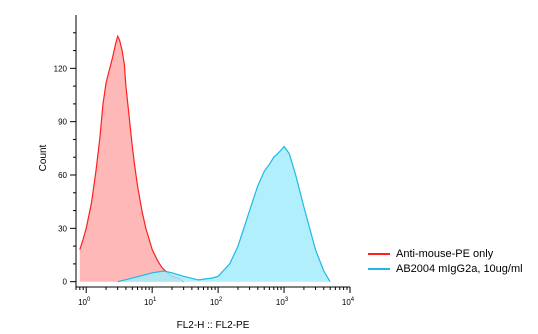 The width and height of the screenshot is (538, 334). Describe the element at coordinates (379, 269) in the screenshot. I see `legend-swatch-blue` at that location.